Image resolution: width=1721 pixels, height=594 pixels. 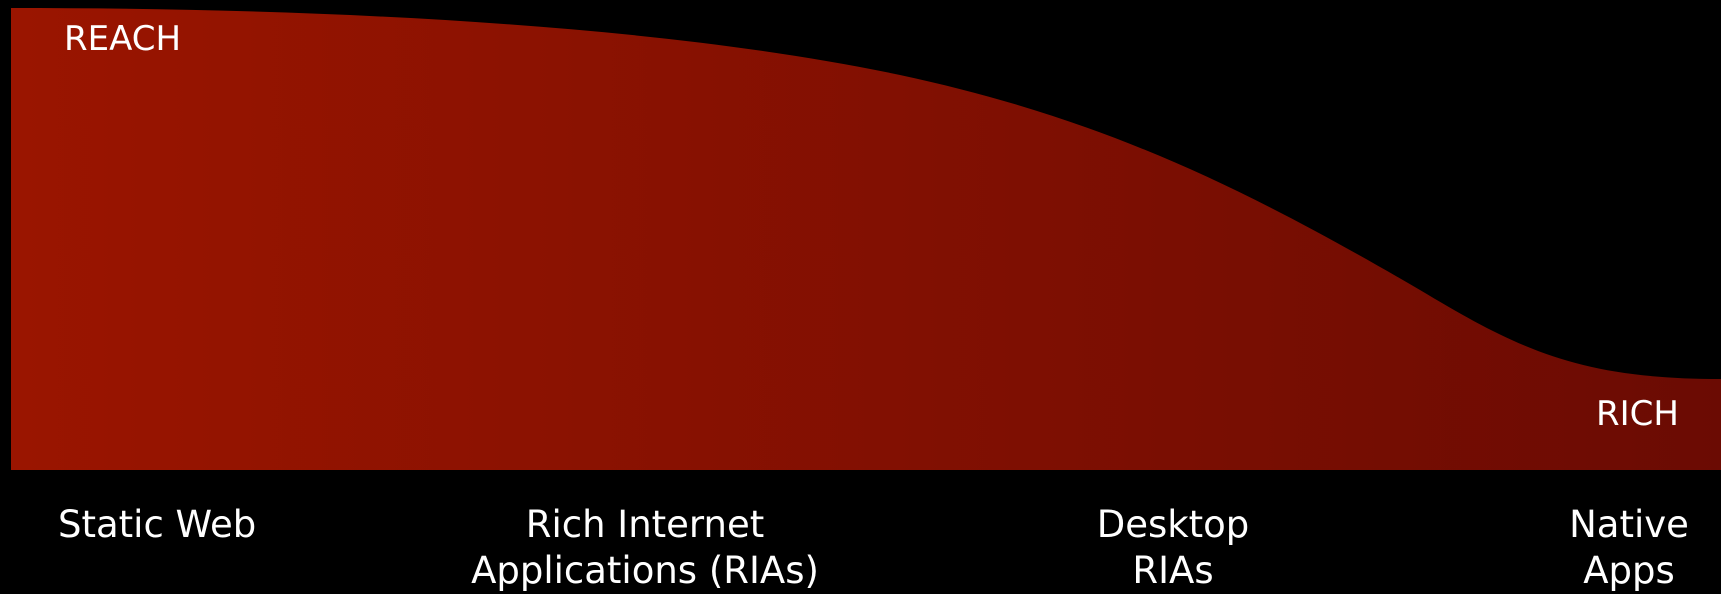 I want to click on stage-native-apps: Native Apps, so click(x=1629, y=548).